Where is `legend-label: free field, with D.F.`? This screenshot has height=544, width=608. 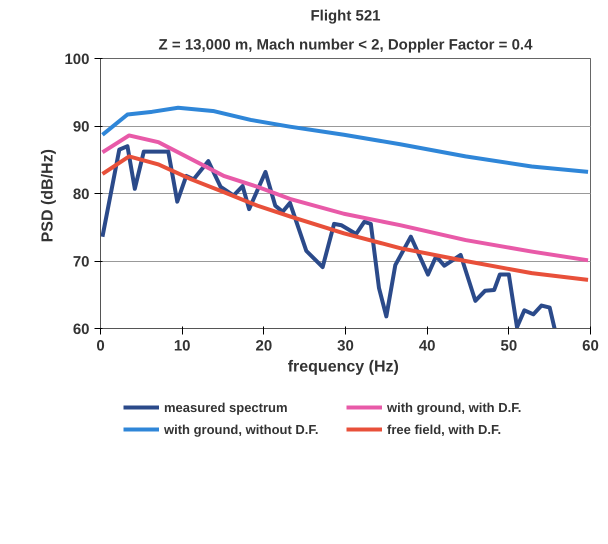
legend-label: free field, with D.F. is located at coordinates (444, 429).